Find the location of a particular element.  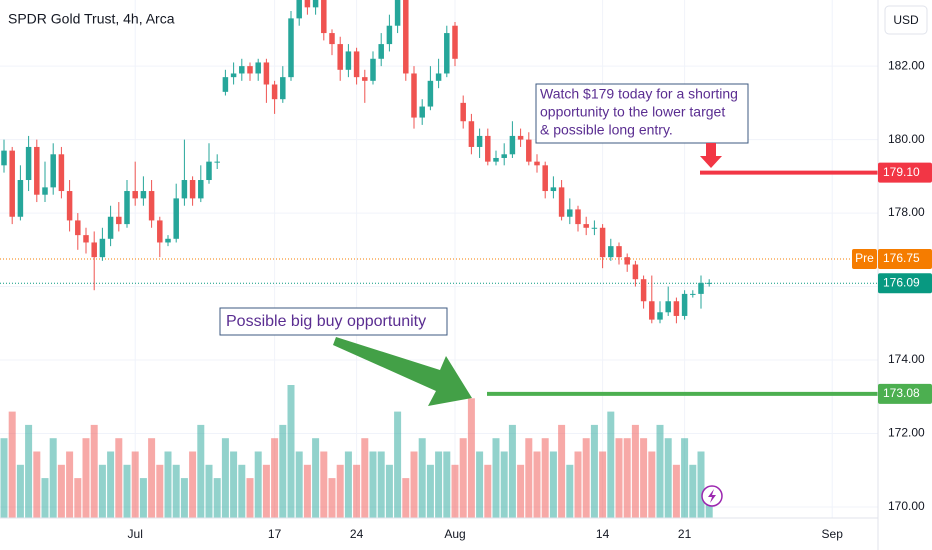

price-label: 176.09 is located at coordinates (901, 282).